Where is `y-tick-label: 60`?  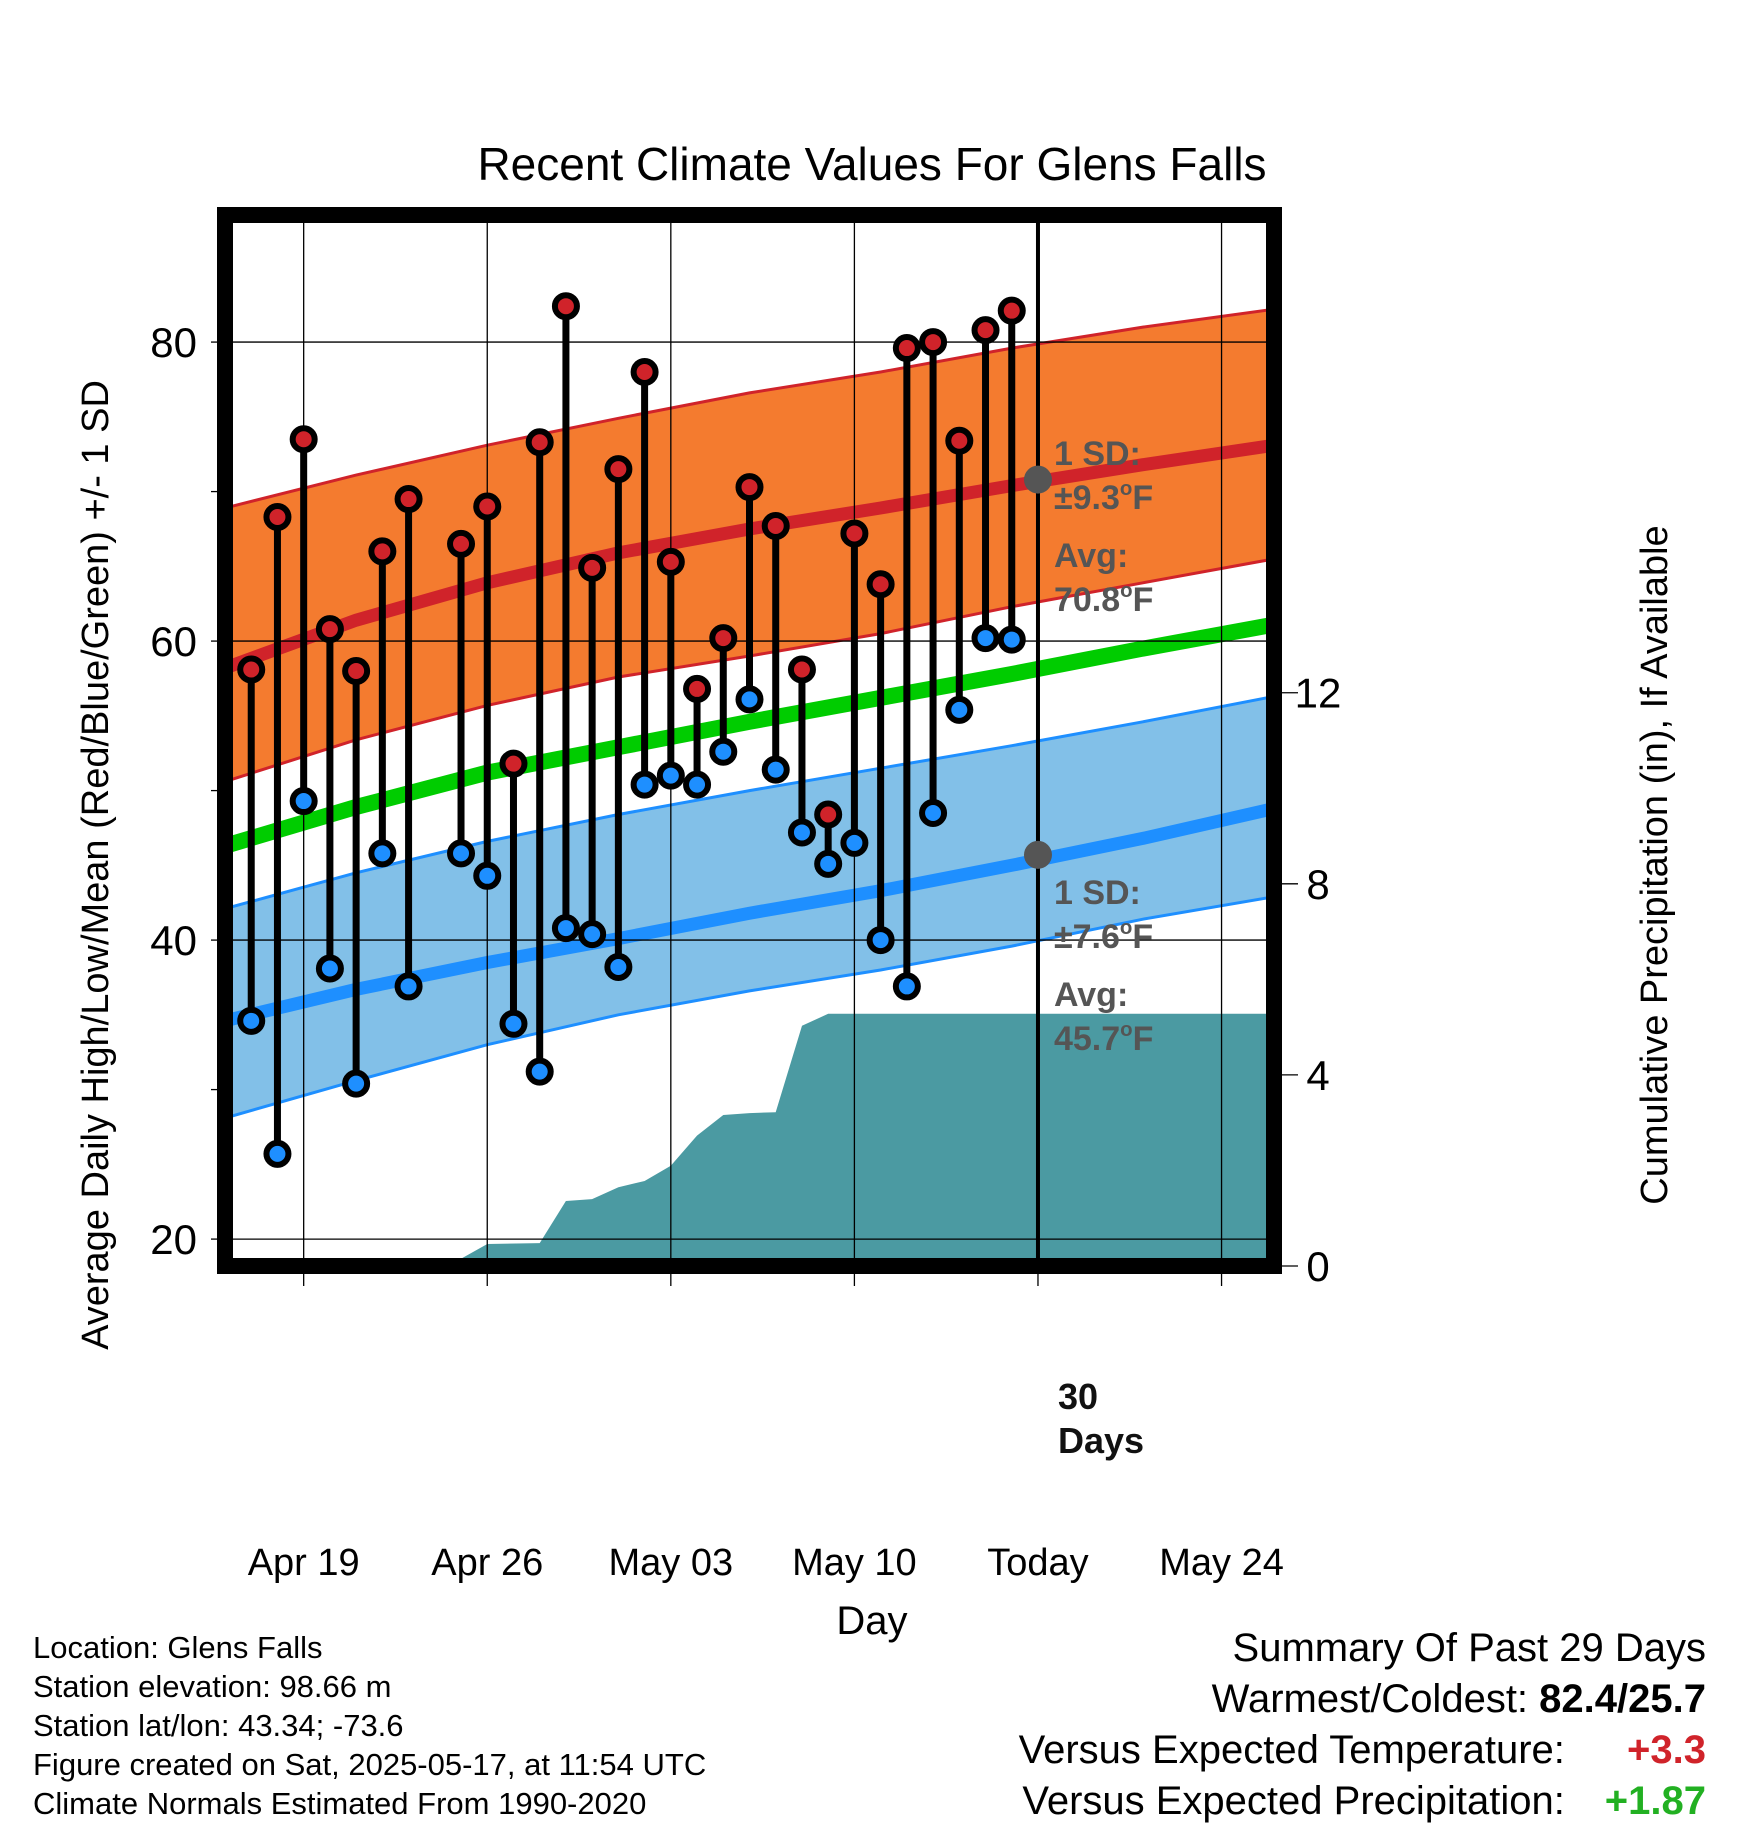 y-tick-label: 60 is located at coordinates (173, 641).